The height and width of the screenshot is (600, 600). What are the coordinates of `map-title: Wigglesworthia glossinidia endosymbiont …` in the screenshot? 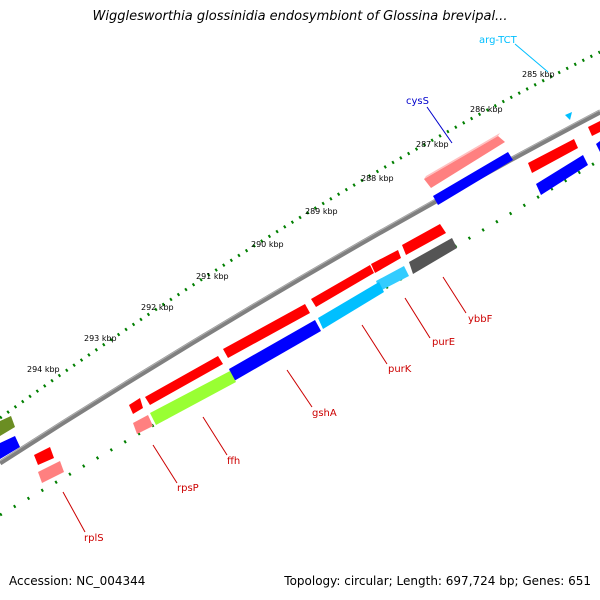 It's located at (300, 16).